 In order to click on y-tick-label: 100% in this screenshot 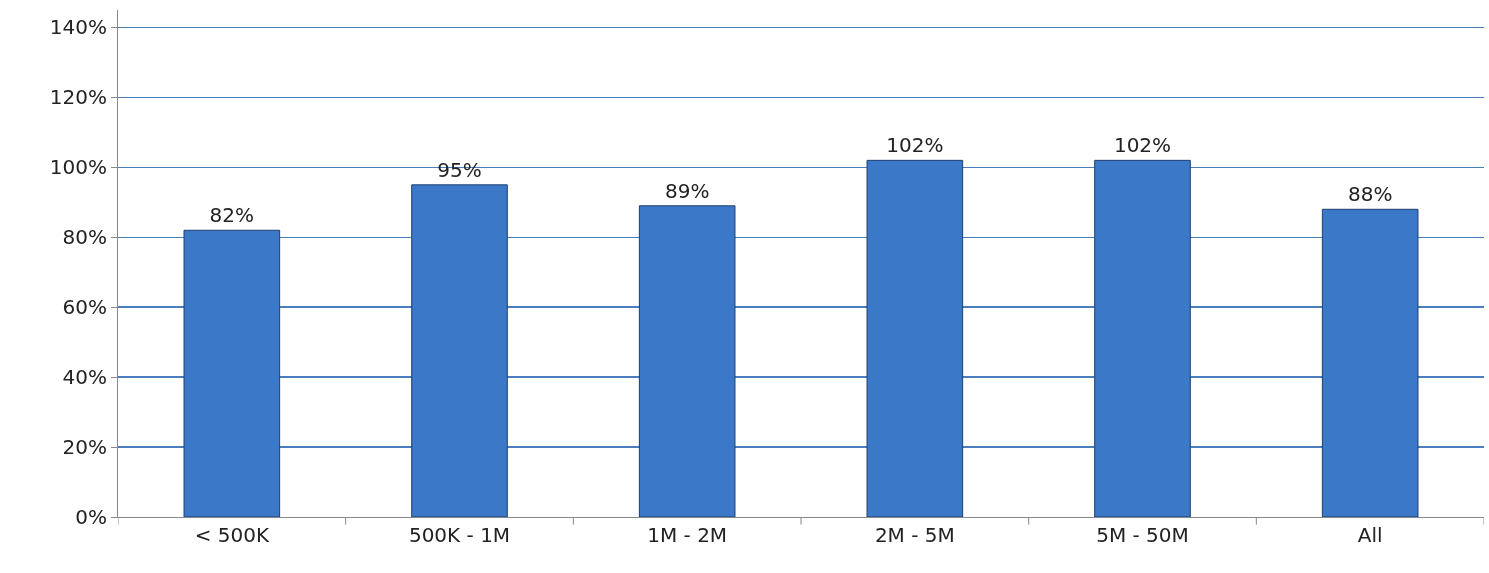, I will do `click(78, 167)`.